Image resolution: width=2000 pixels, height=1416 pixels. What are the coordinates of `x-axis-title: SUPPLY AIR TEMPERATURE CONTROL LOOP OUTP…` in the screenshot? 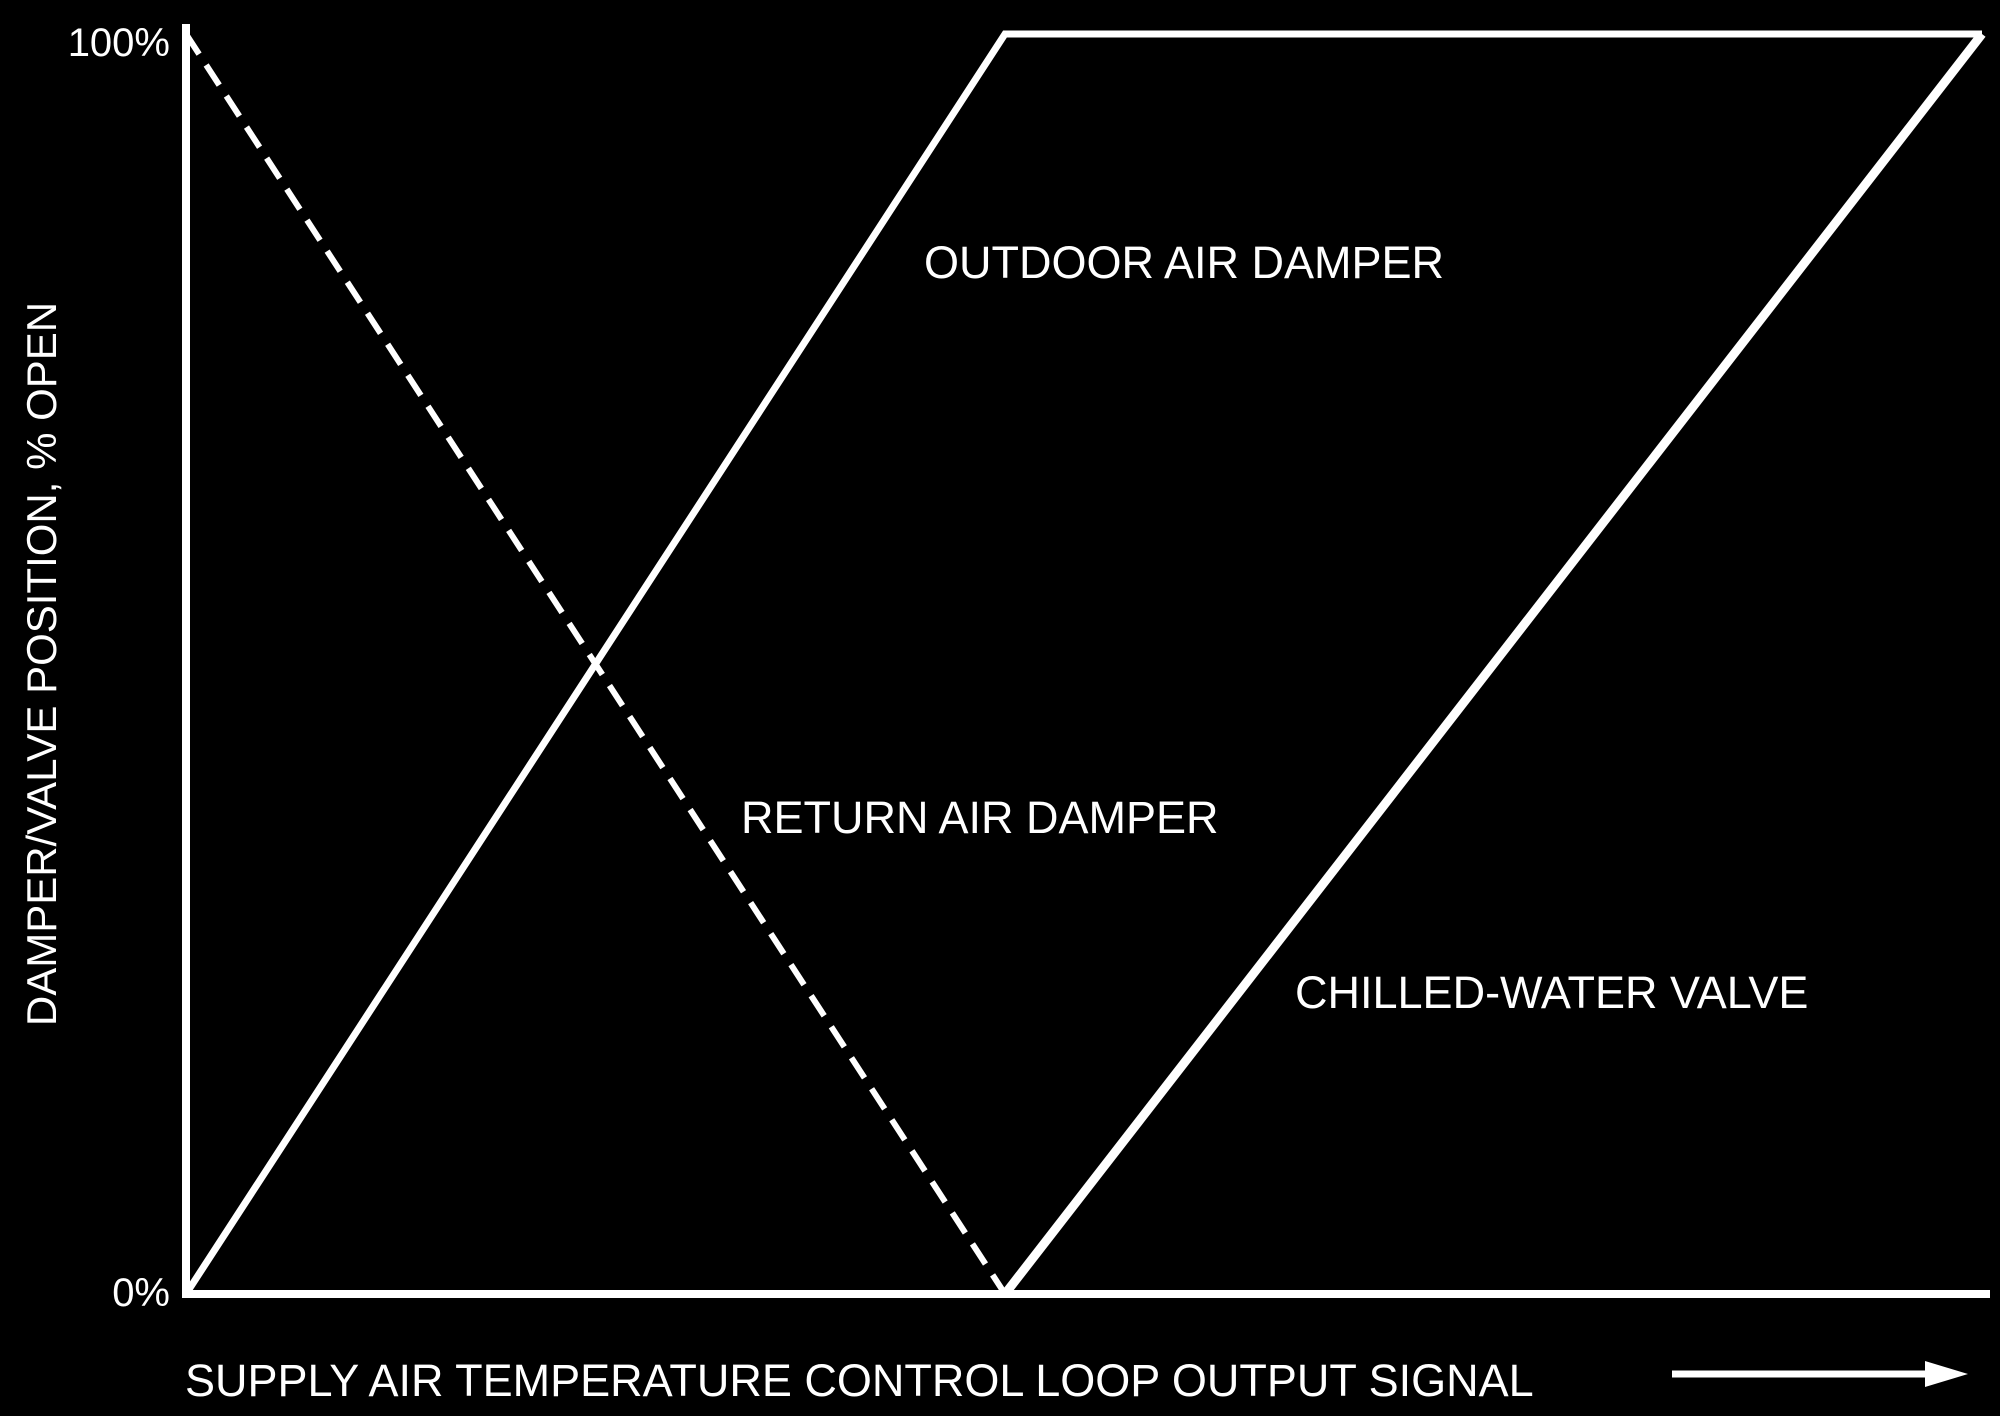 It's located at (859, 1380).